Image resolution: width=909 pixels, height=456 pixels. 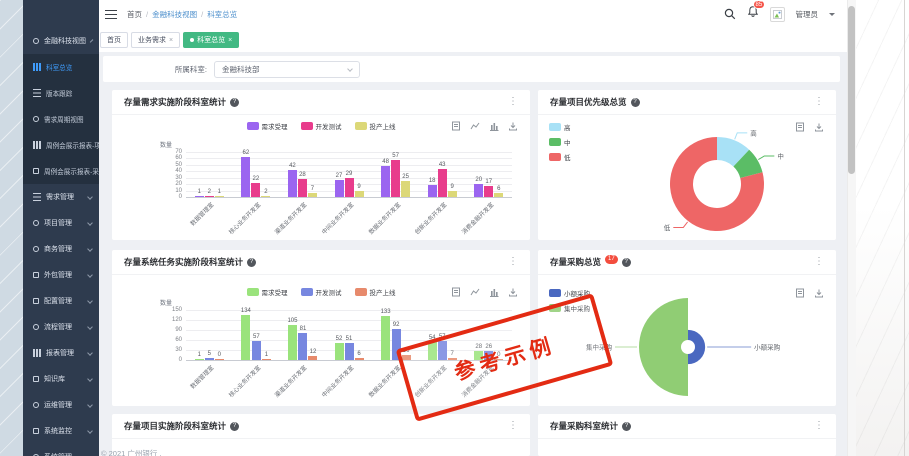 What do you see at coordinates (312, 191) in the screenshot?
I see `bar-column: 7` at bounding box center [312, 191].